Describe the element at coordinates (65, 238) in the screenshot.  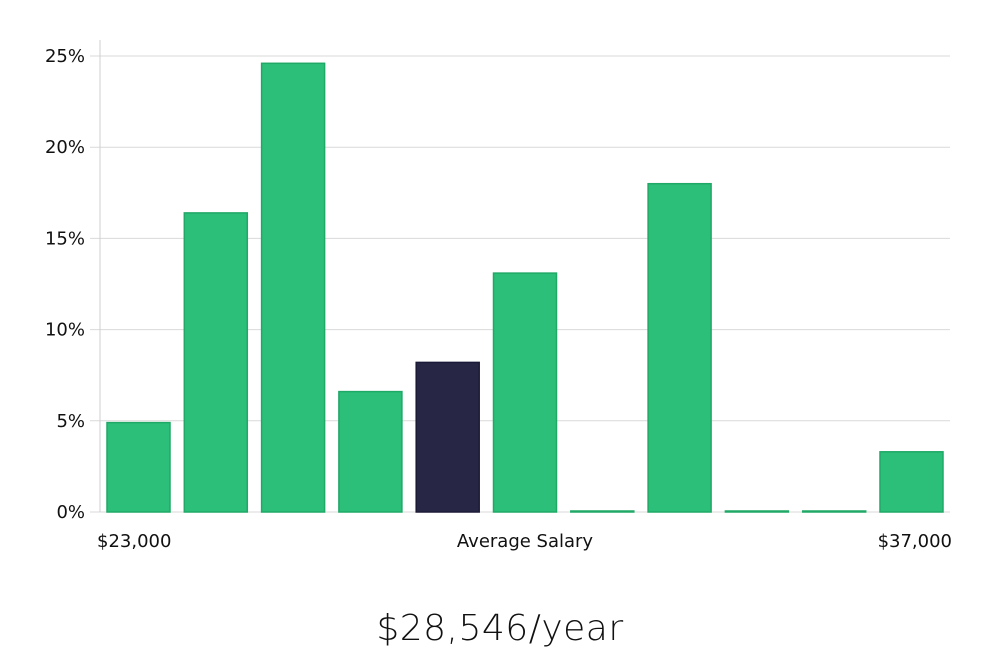
I see `y-tick-label: 15%` at that location.